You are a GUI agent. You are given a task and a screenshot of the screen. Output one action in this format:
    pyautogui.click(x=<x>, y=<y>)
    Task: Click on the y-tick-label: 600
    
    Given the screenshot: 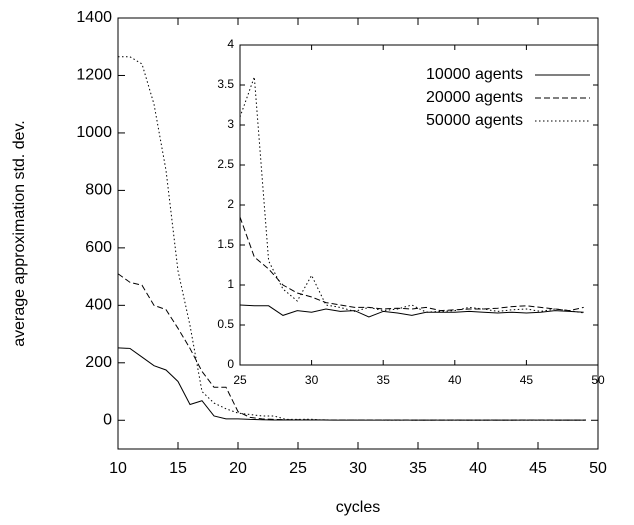 What is the action you would take?
    pyautogui.click(x=98, y=247)
    